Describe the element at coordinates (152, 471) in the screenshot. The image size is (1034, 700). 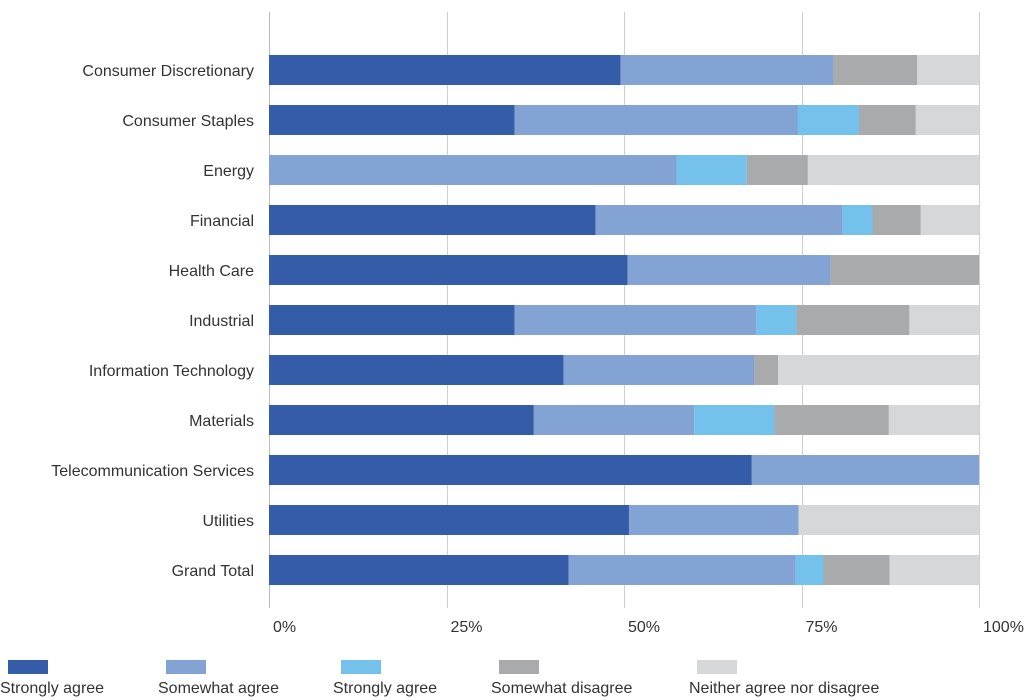
I see `category-label: Telecommunication Services` at that location.